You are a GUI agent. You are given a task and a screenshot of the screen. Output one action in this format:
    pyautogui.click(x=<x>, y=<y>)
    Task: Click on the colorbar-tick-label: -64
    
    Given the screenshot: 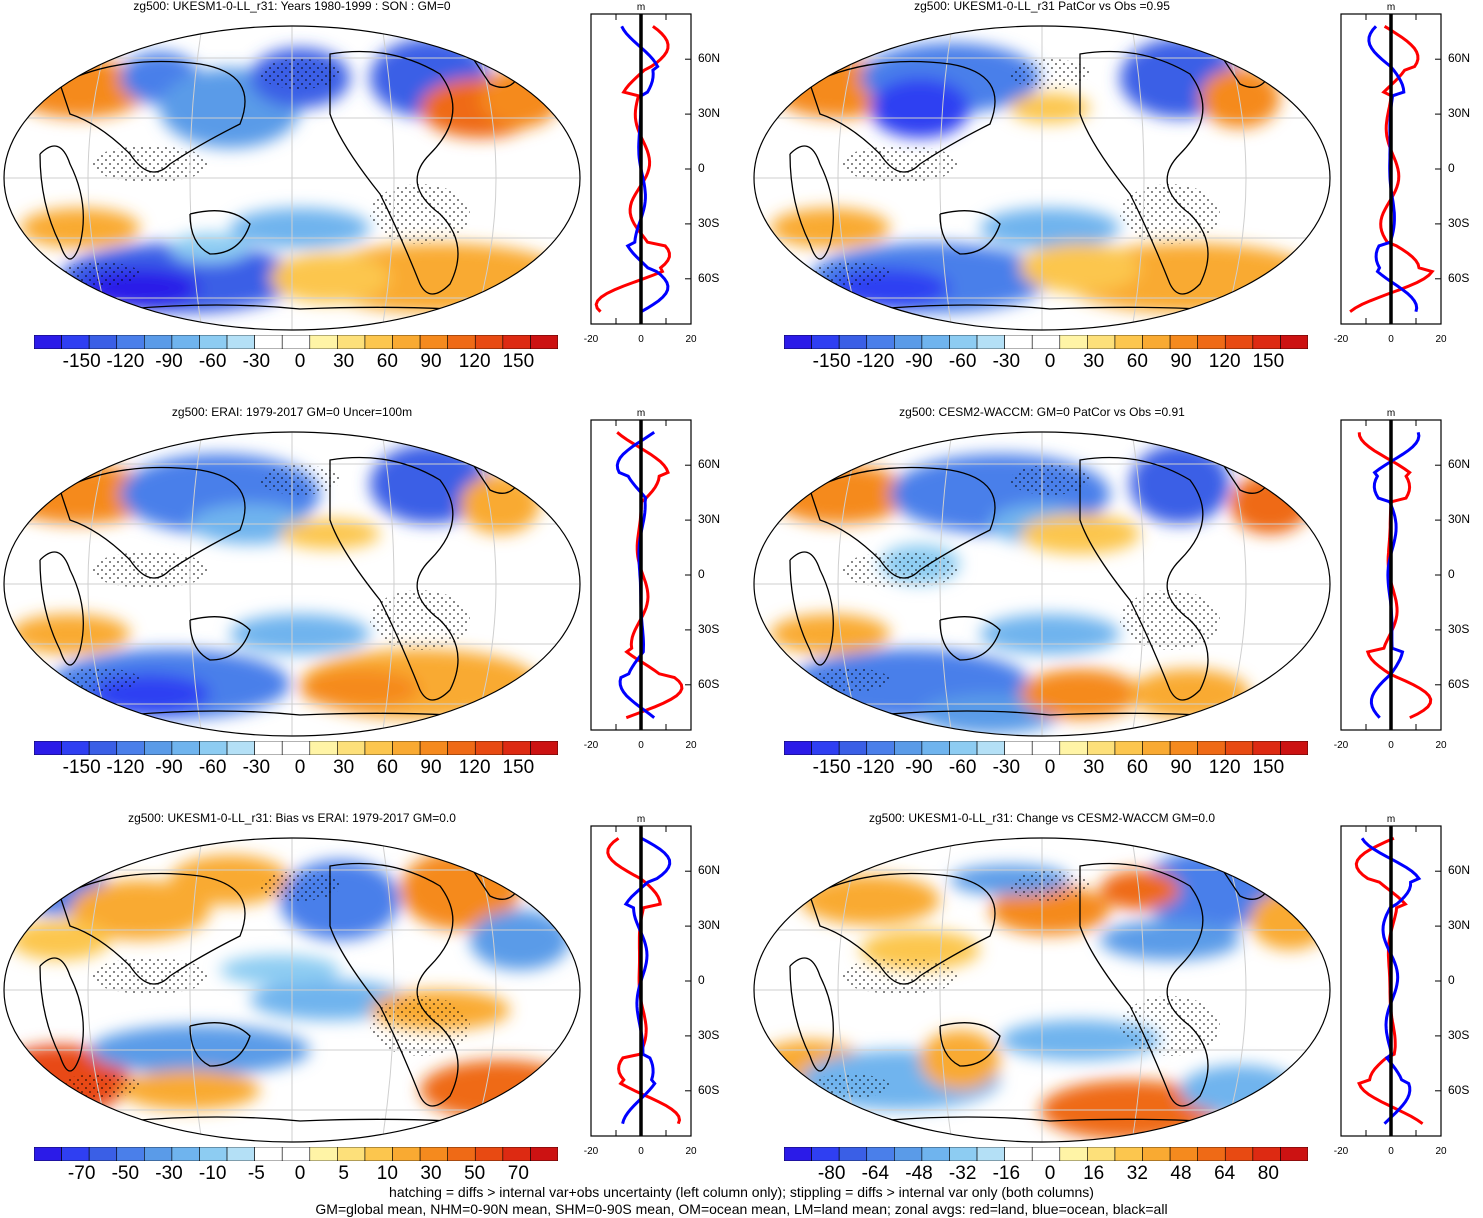 What is the action you would take?
    pyautogui.click(x=875, y=1173)
    